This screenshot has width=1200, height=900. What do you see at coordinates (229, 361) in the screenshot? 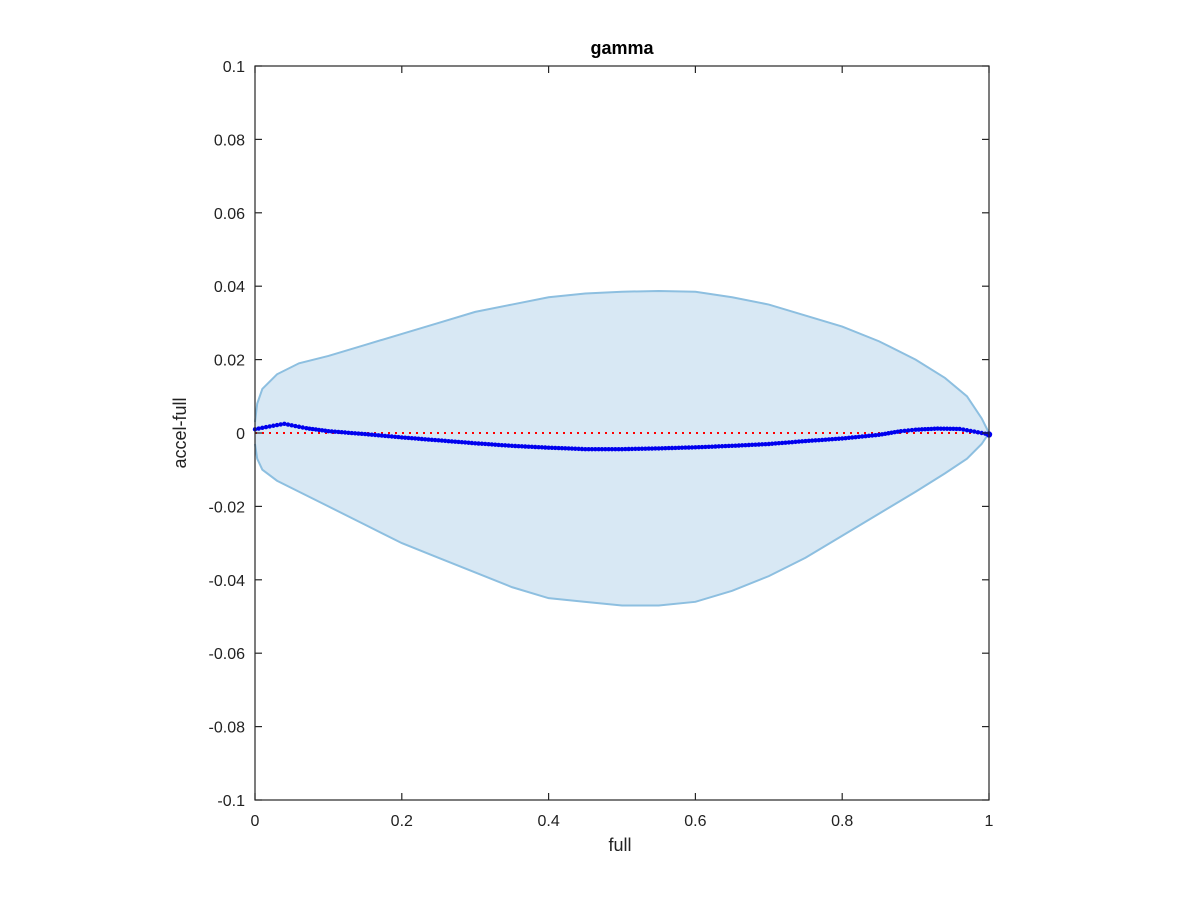
I see `y-tick-label: 0.02` at bounding box center [229, 361].